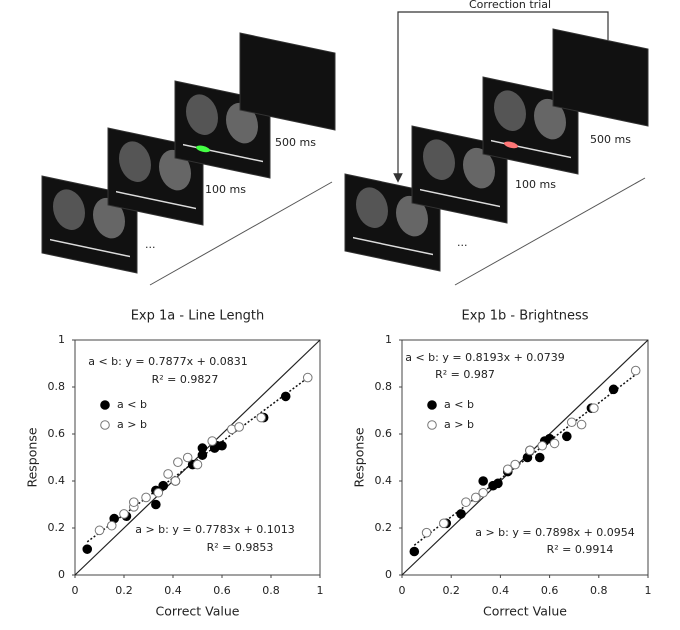 The height and width of the screenshot is (630, 680). What do you see at coordinates (599, 590) in the screenshot?
I see `x-tick-label: 0.8` at bounding box center [599, 590].